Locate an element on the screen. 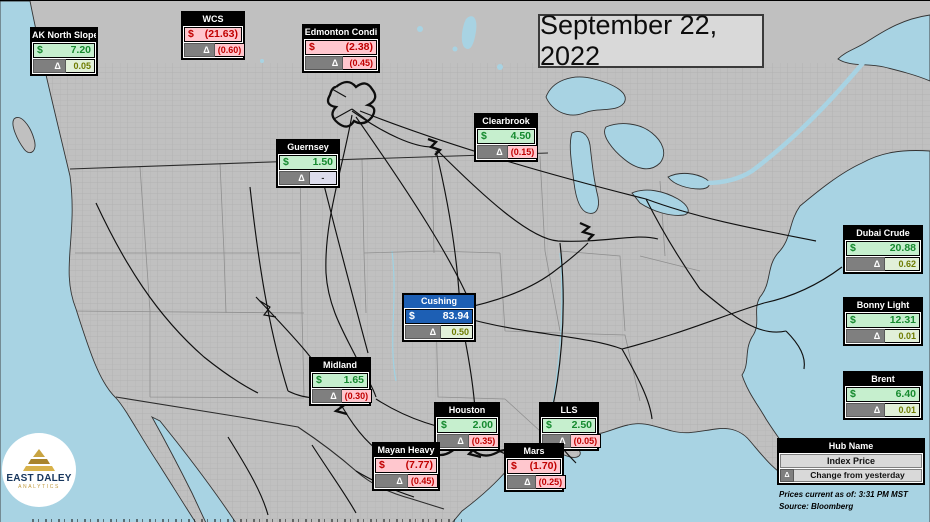  hub-label-mars: Mars $ (1.70) Δ (0.25) is located at coordinates (535, 467).